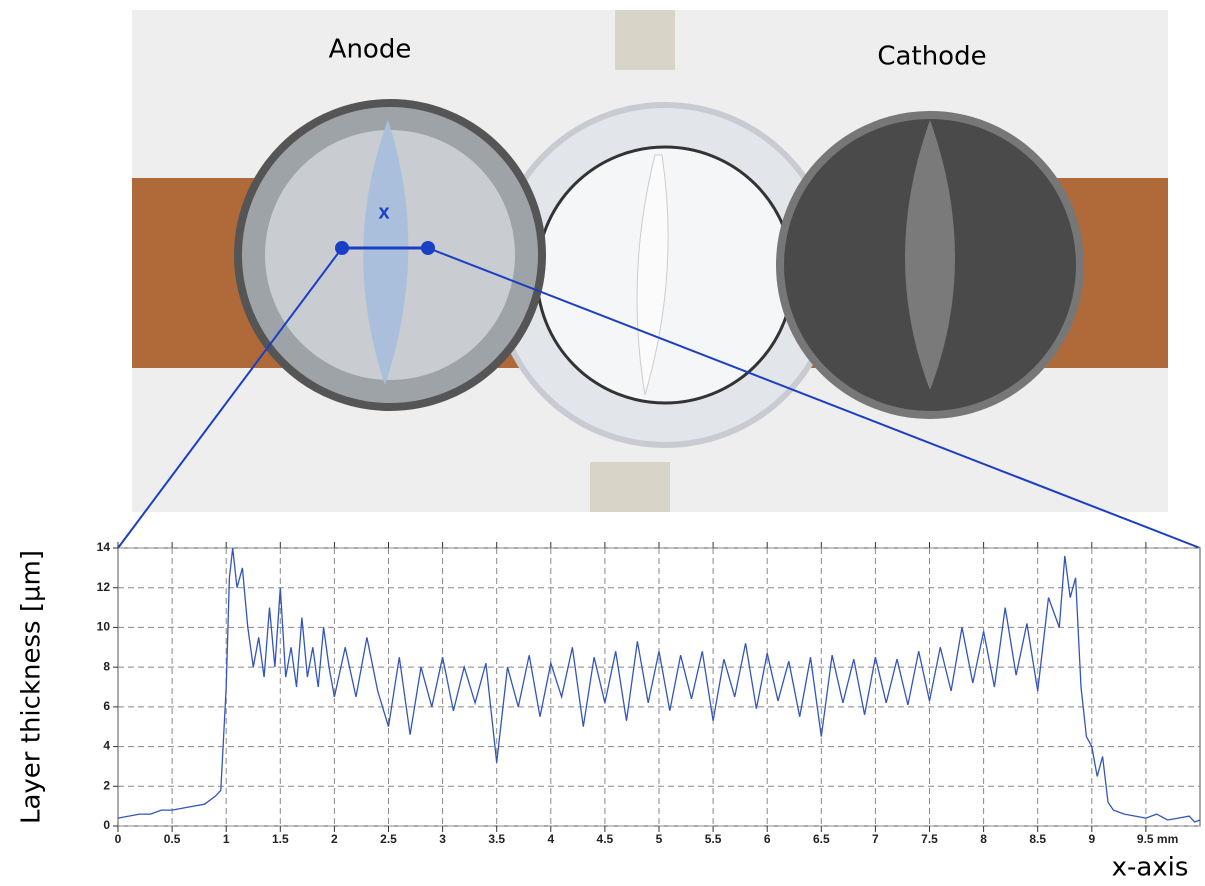 Image resolution: width=1205 pixels, height=886 pixels. What do you see at coordinates (280, 839) in the screenshot?
I see `x-tick-label: 1.5` at bounding box center [280, 839].